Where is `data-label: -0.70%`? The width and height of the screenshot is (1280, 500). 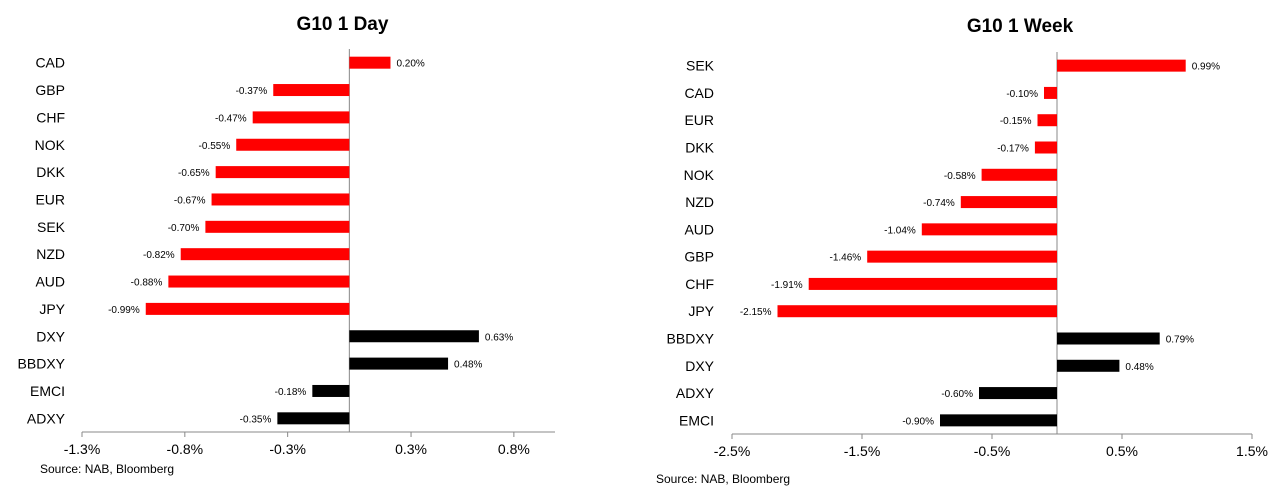 data-label: -0.70% is located at coordinates (184, 228).